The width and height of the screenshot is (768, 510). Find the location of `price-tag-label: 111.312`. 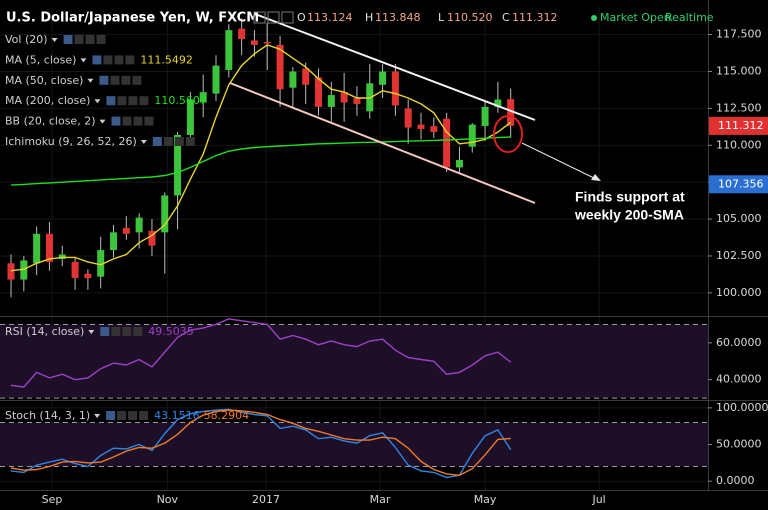

price-tag-label: 111.312 is located at coordinates (741, 125).